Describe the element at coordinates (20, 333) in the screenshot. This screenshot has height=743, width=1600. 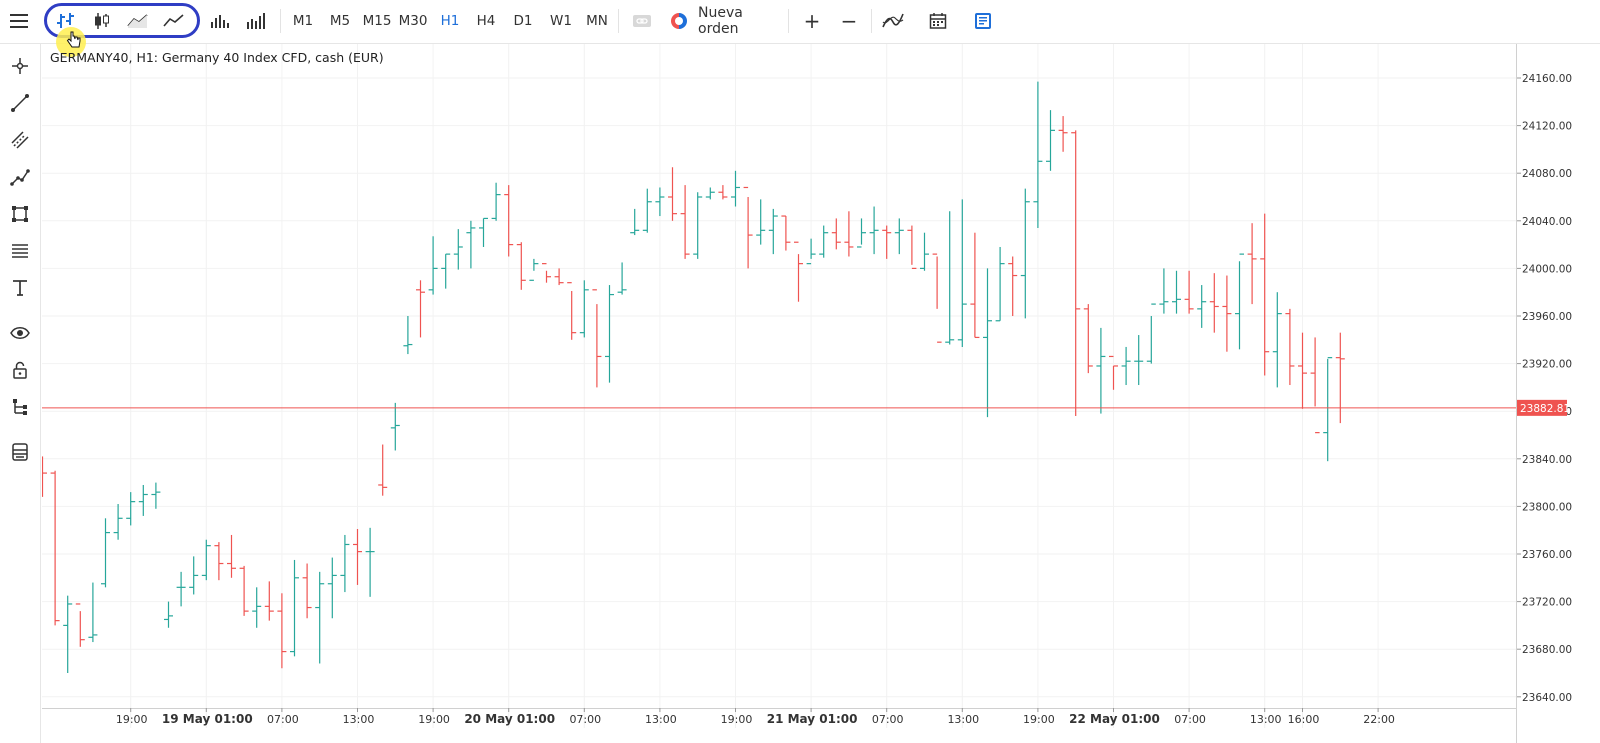
I see `visibility-icon` at that location.